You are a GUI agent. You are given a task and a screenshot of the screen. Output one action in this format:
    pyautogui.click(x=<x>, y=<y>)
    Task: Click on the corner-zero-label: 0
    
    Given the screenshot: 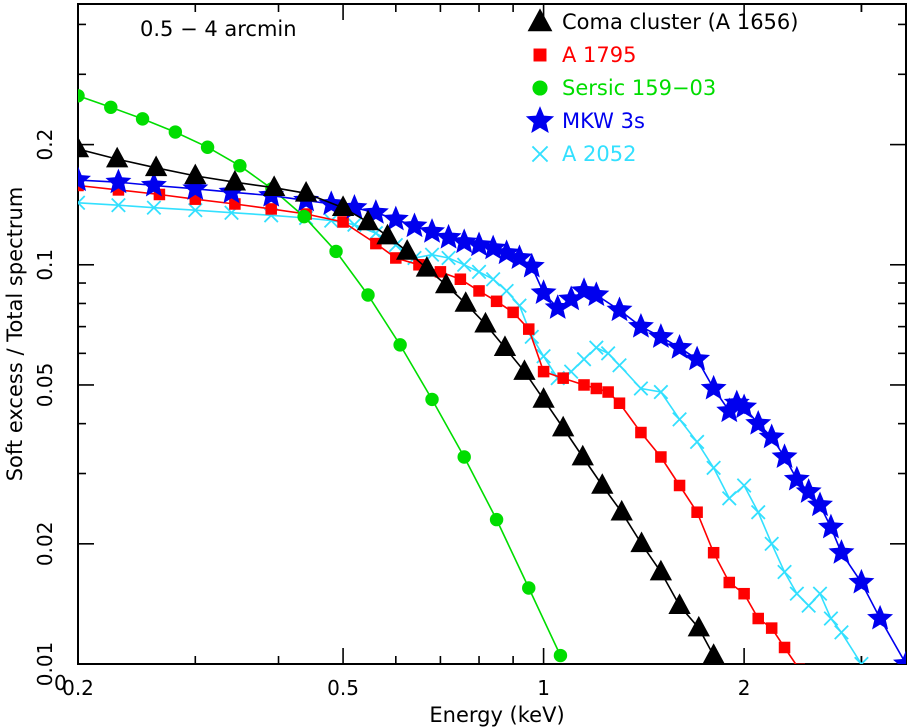 What is the action you would take?
    pyautogui.click(x=60, y=683)
    